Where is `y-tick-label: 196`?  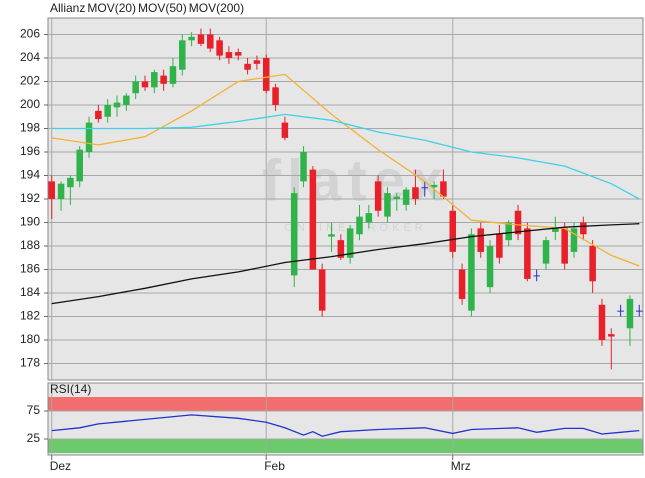
y-tick-label: 196 is located at coordinates (30, 151).